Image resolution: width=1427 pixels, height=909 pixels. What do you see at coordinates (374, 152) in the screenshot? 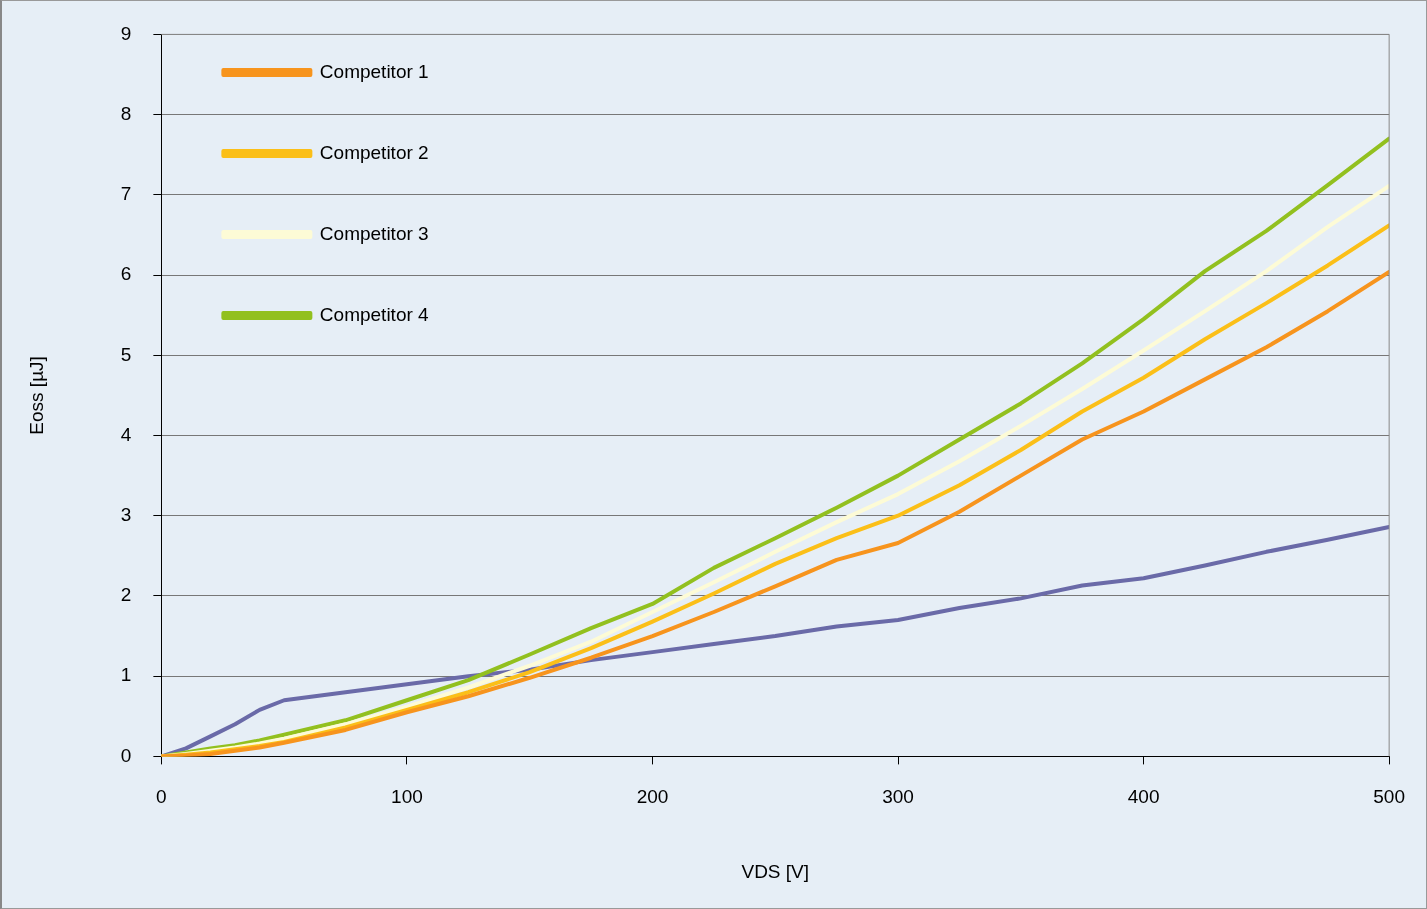
I see `legend-label: Competitor 2` at bounding box center [374, 152].